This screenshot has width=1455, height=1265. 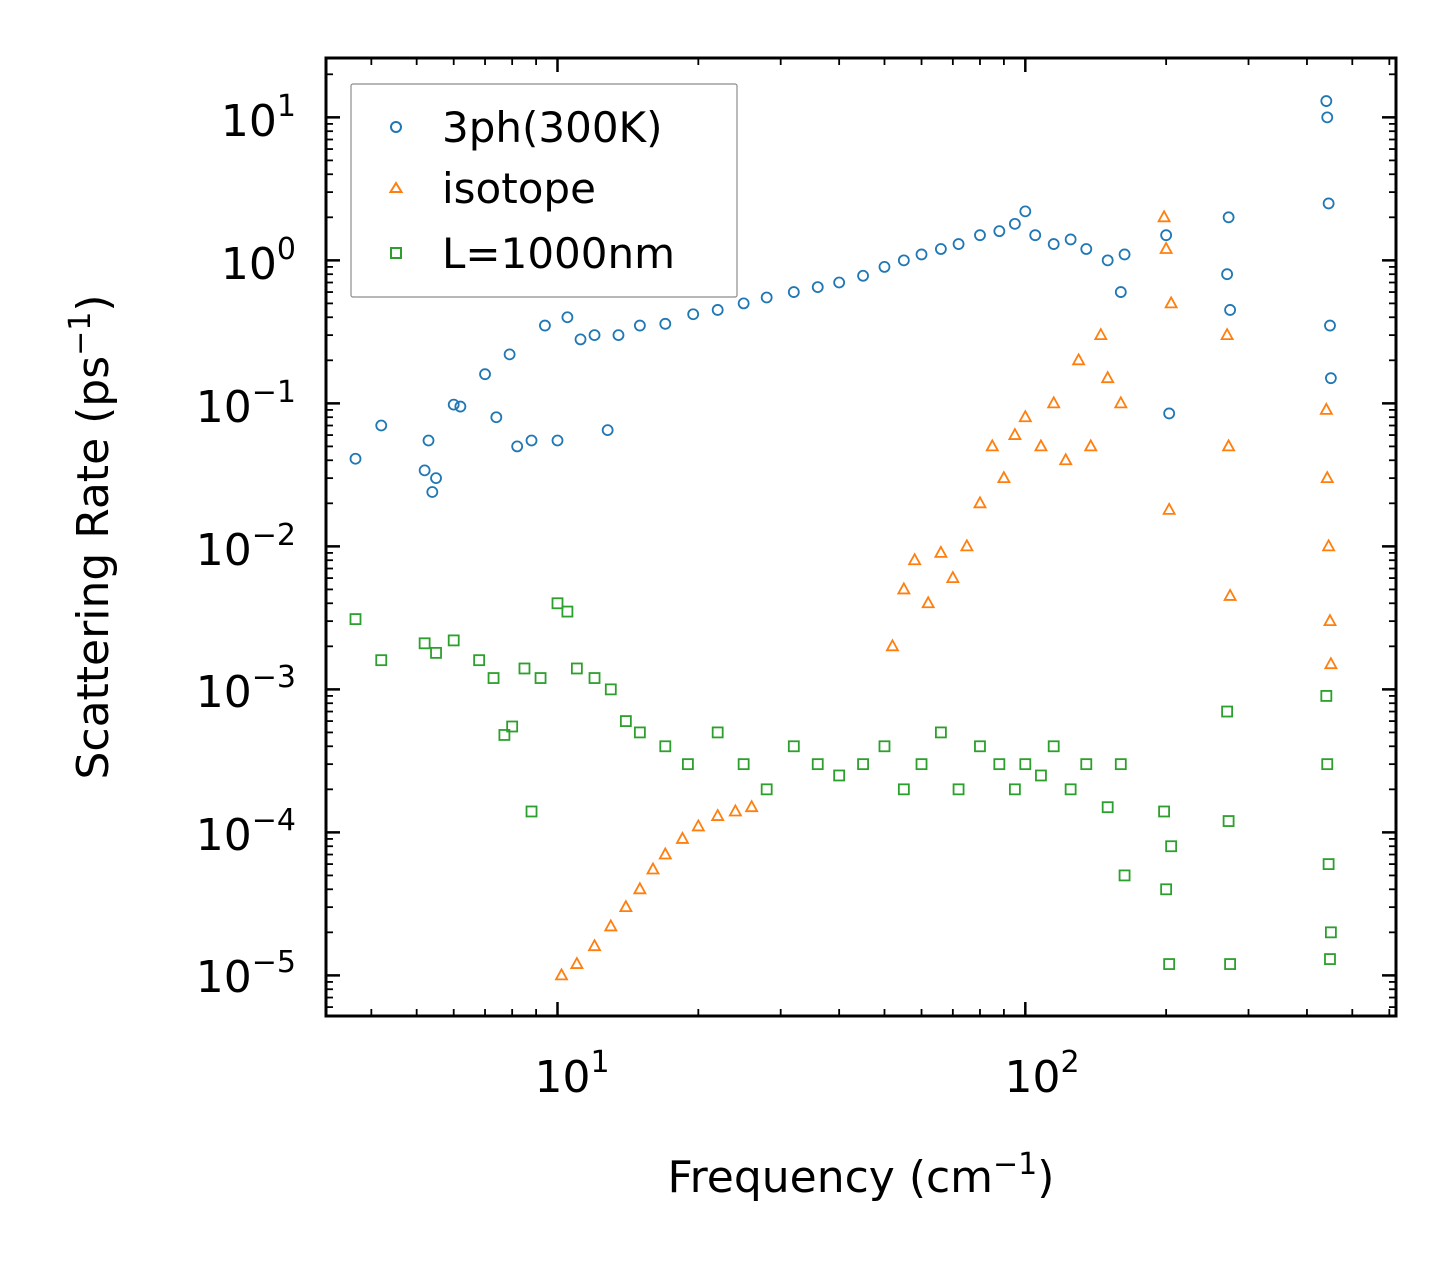 I want to click on legend: 3ph(300K) isotope L=1000nm, so click(x=544, y=190).